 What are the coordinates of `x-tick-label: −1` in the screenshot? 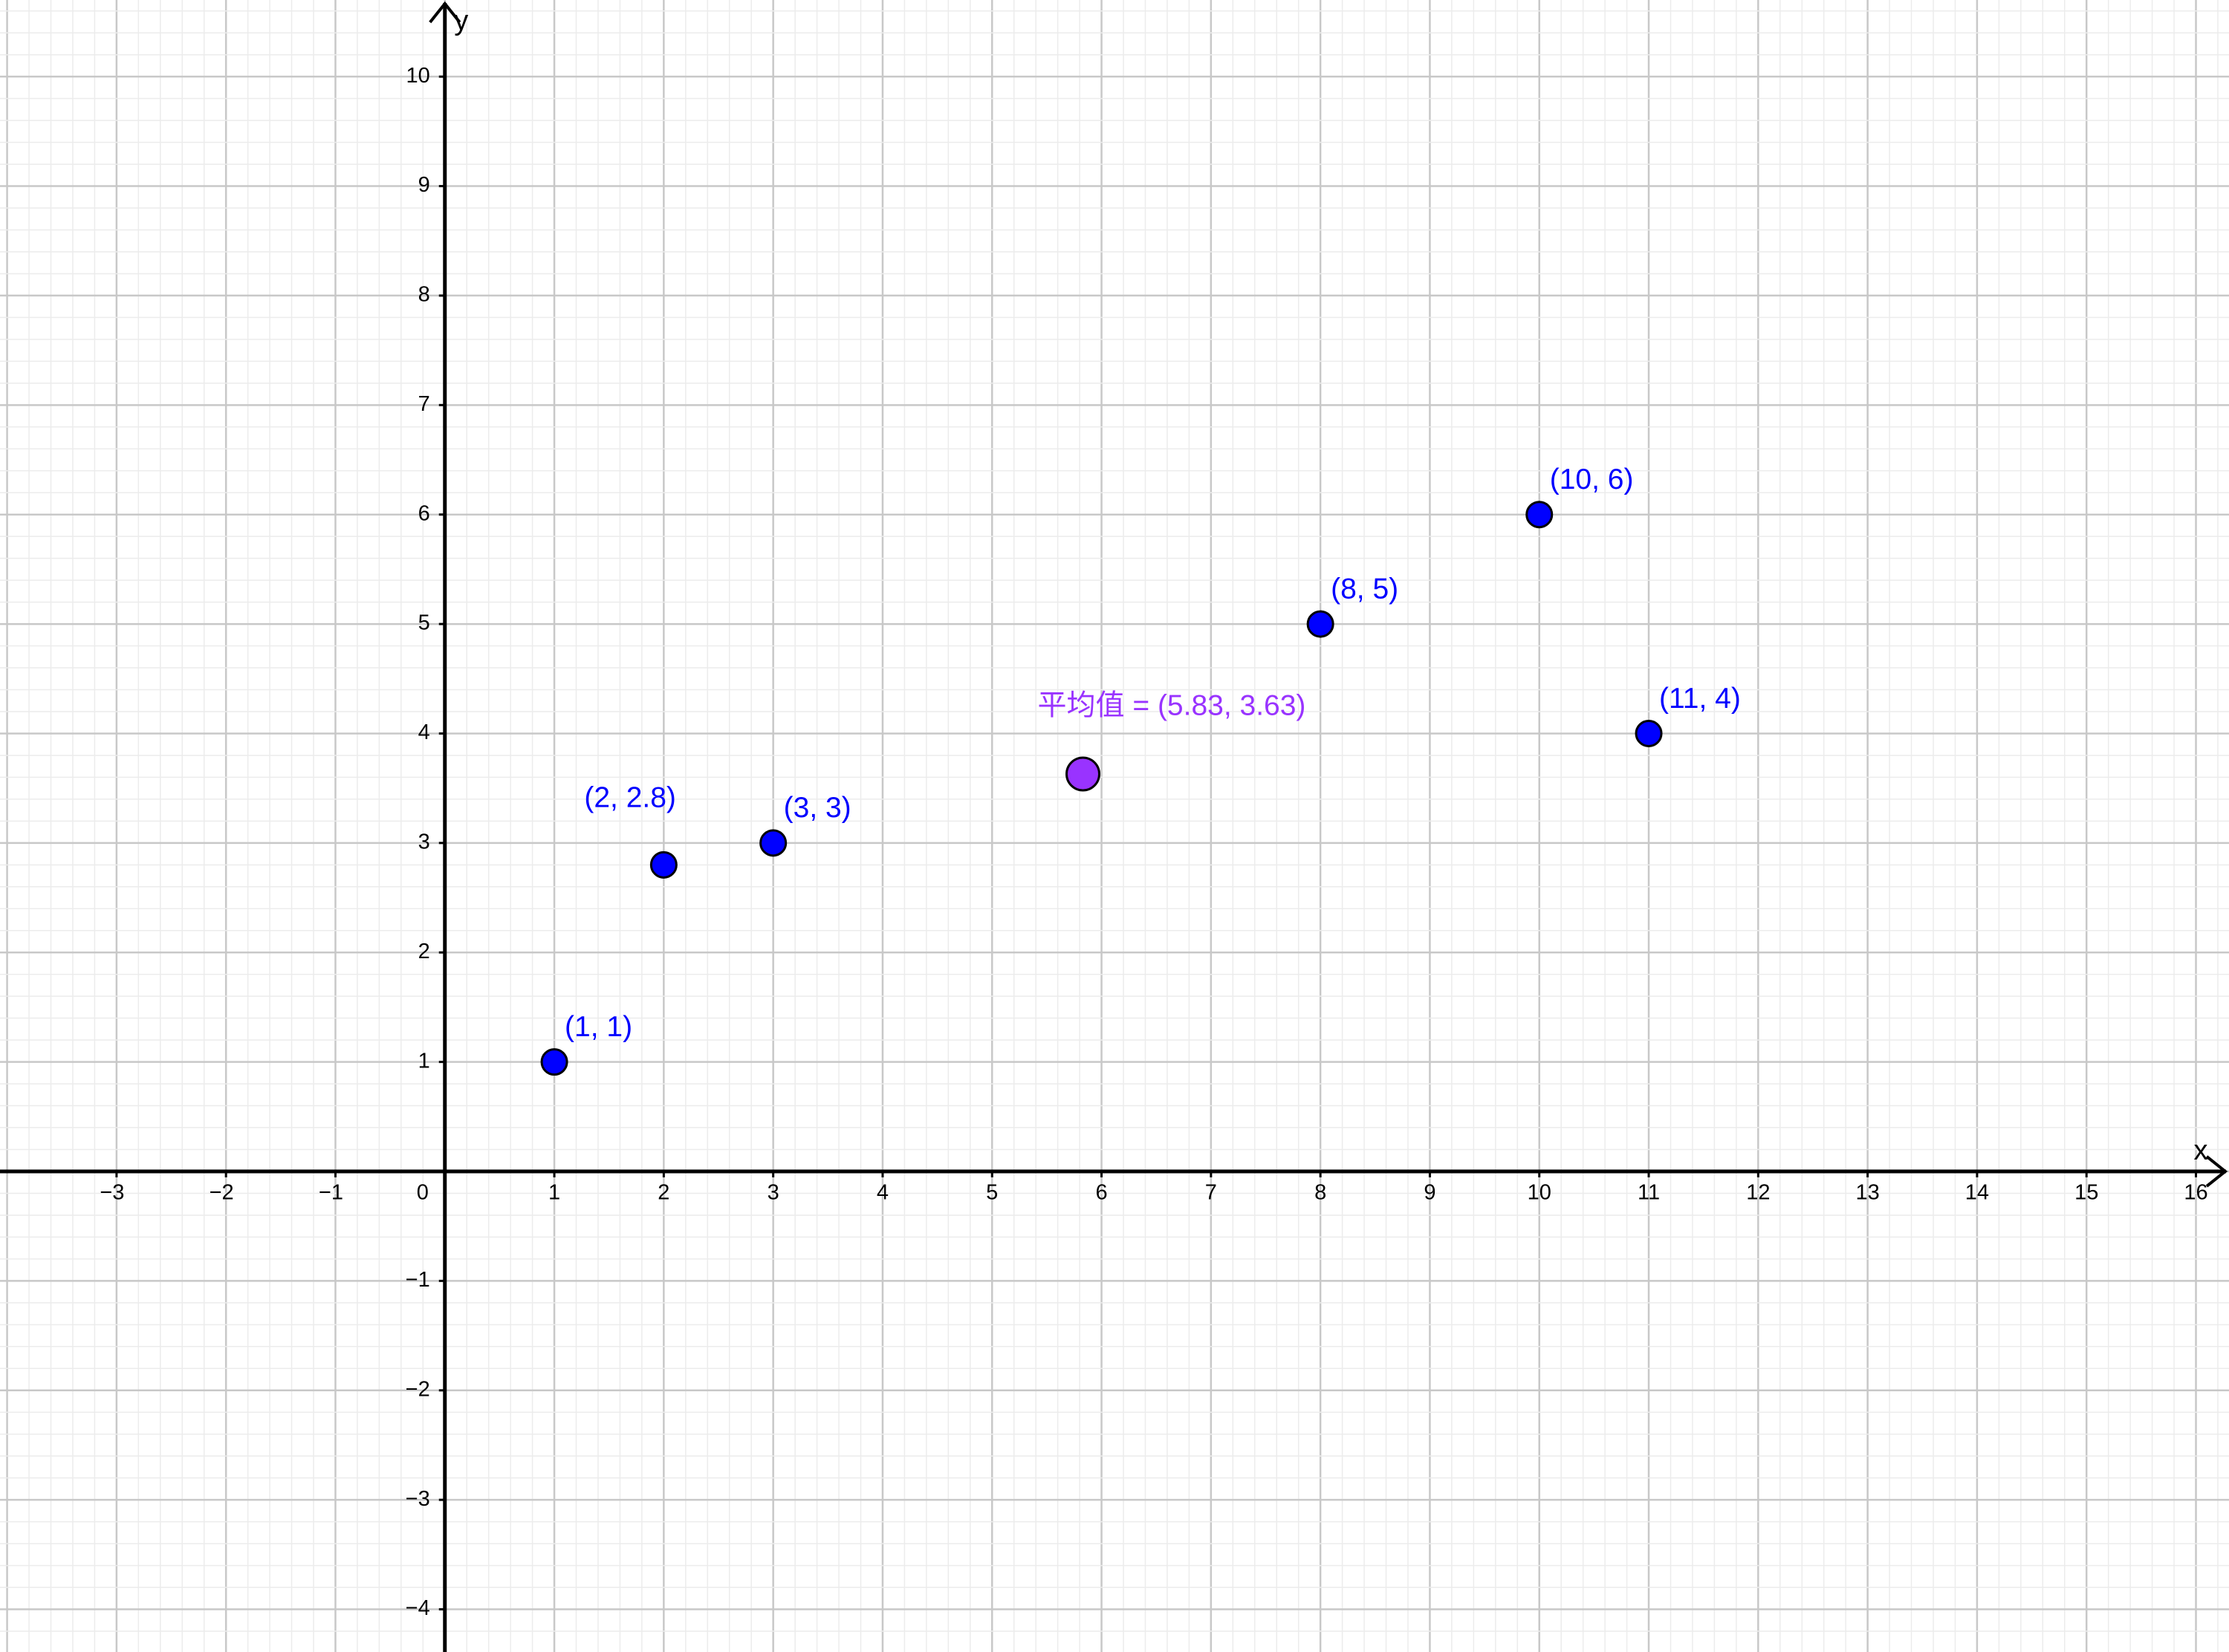 It's located at (331, 1193).